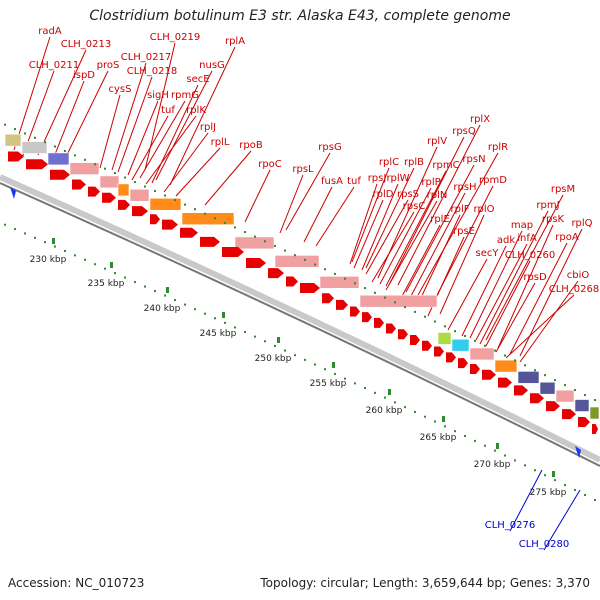 The image size is (600, 600). Describe the element at coordinates (493, 180) in the screenshot. I see `gene-label: rpmD` at that location.